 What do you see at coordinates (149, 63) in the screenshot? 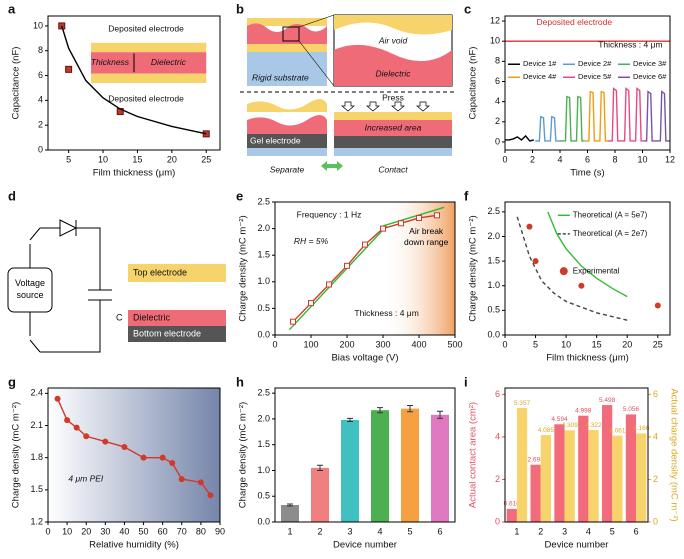
I see `inset-layer` at bounding box center [149, 63].